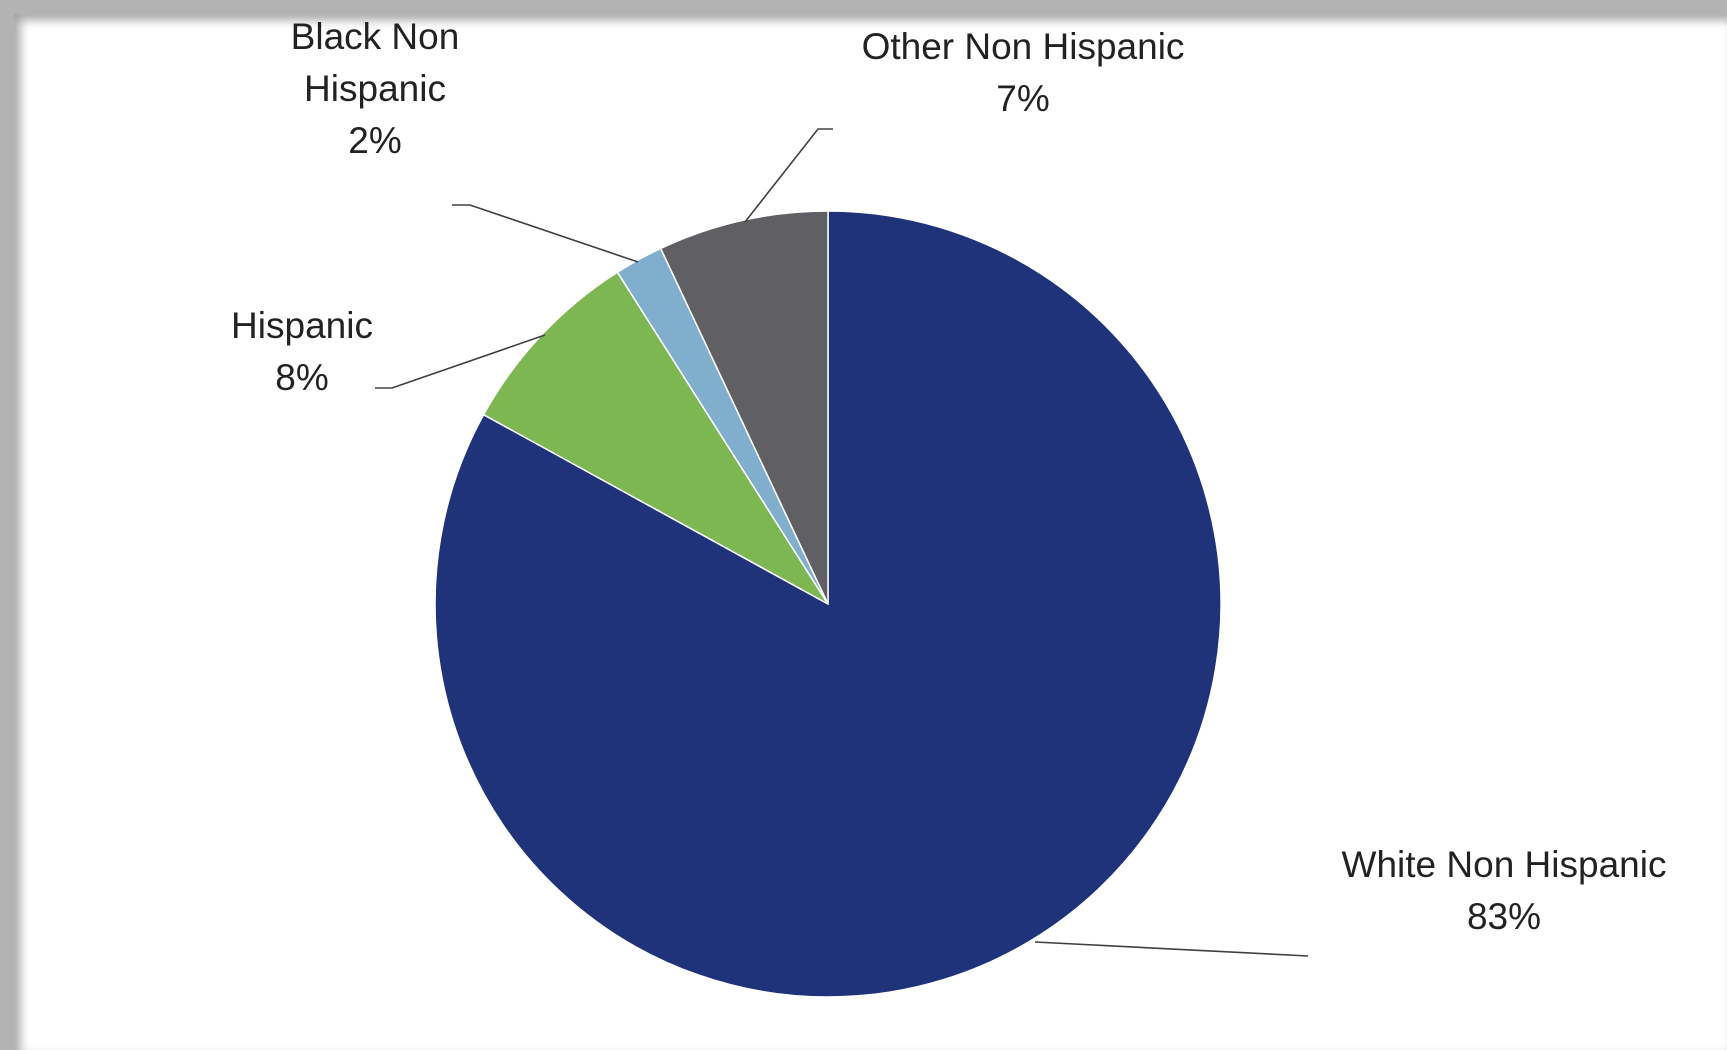  I want to click on pie-slice-hispanic, so click(655, 438).